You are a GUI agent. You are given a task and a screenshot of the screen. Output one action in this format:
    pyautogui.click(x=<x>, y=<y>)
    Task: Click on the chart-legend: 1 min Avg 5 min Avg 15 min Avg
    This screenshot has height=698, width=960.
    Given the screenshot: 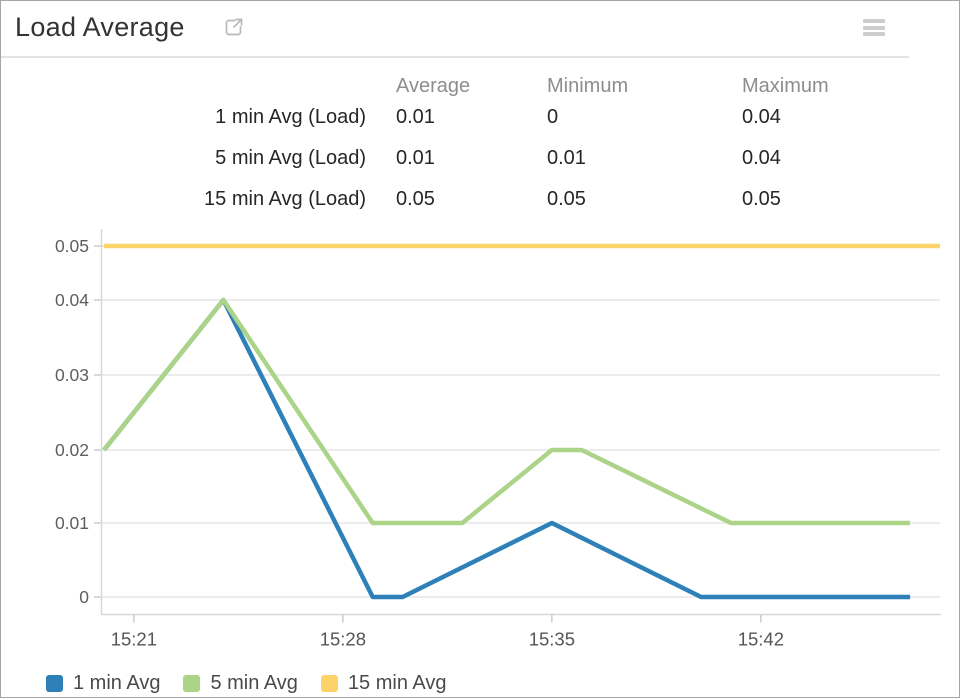 What is the action you would take?
    pyautogui.click(x=258, y=683)
    